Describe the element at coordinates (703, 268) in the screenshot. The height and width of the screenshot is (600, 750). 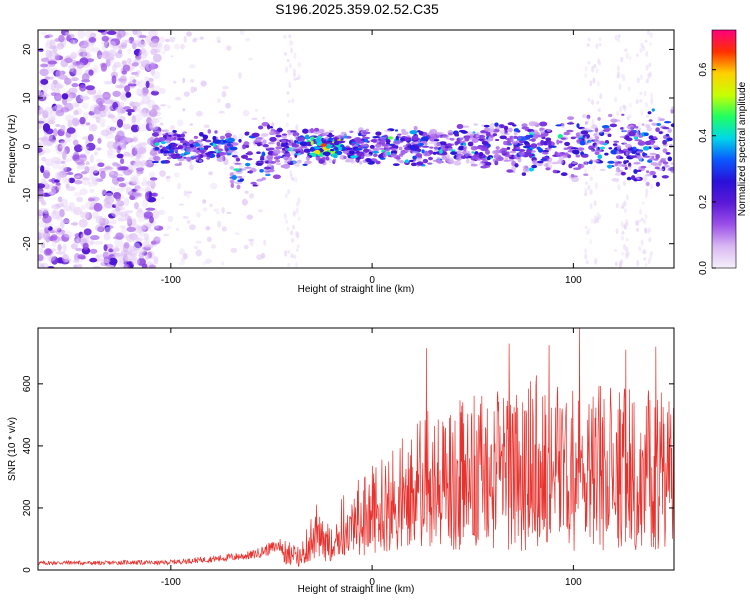
I see `colorbar-tick-label: 0.0` at that location.